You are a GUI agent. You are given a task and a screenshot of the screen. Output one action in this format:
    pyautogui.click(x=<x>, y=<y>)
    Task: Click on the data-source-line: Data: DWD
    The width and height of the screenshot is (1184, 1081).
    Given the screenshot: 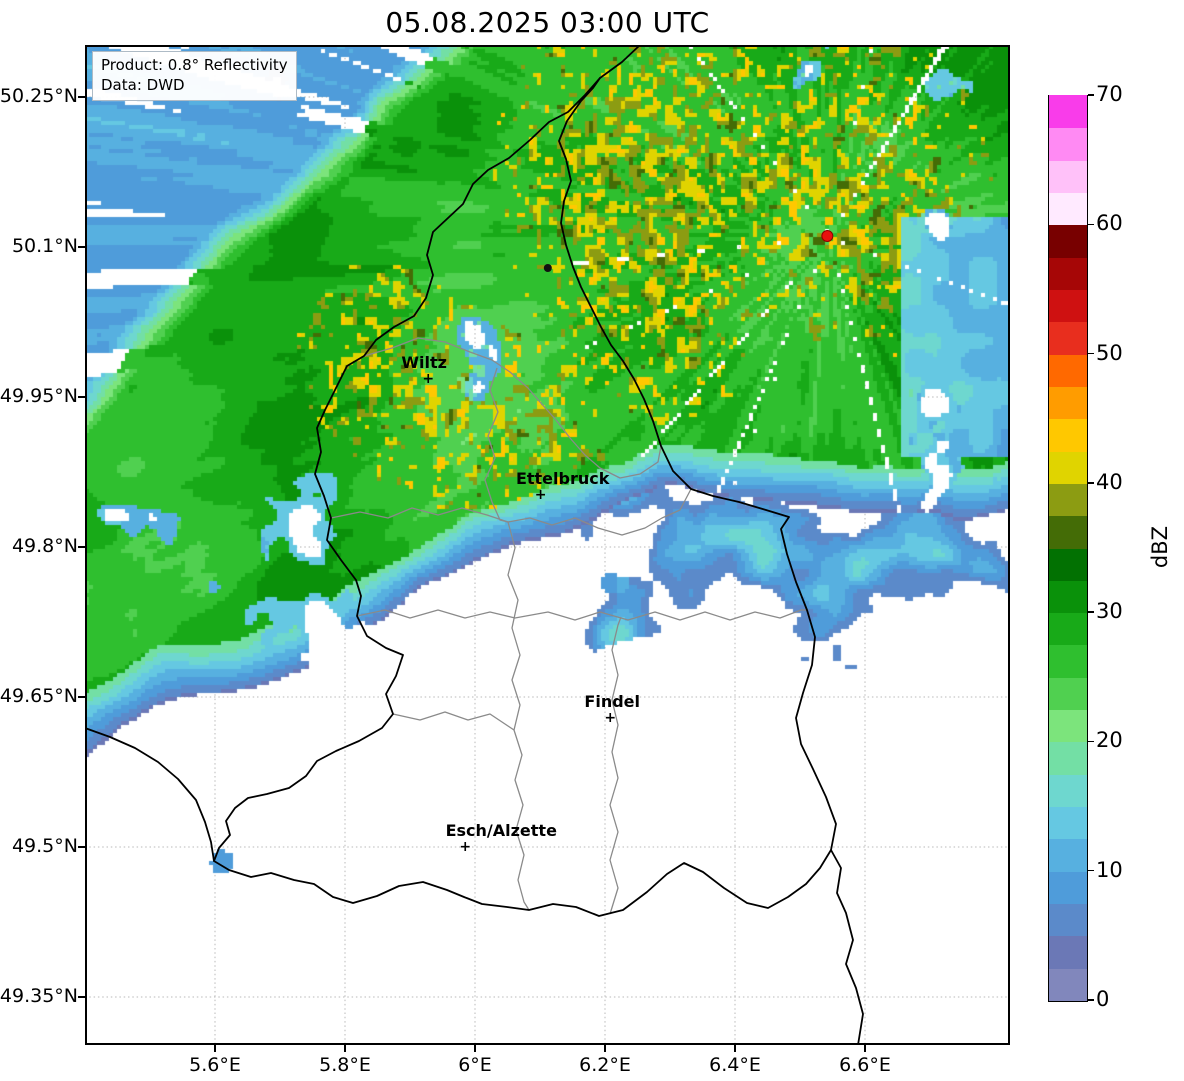 What is the action you would take?
    pyautogui.click(x=143, y=85)
    